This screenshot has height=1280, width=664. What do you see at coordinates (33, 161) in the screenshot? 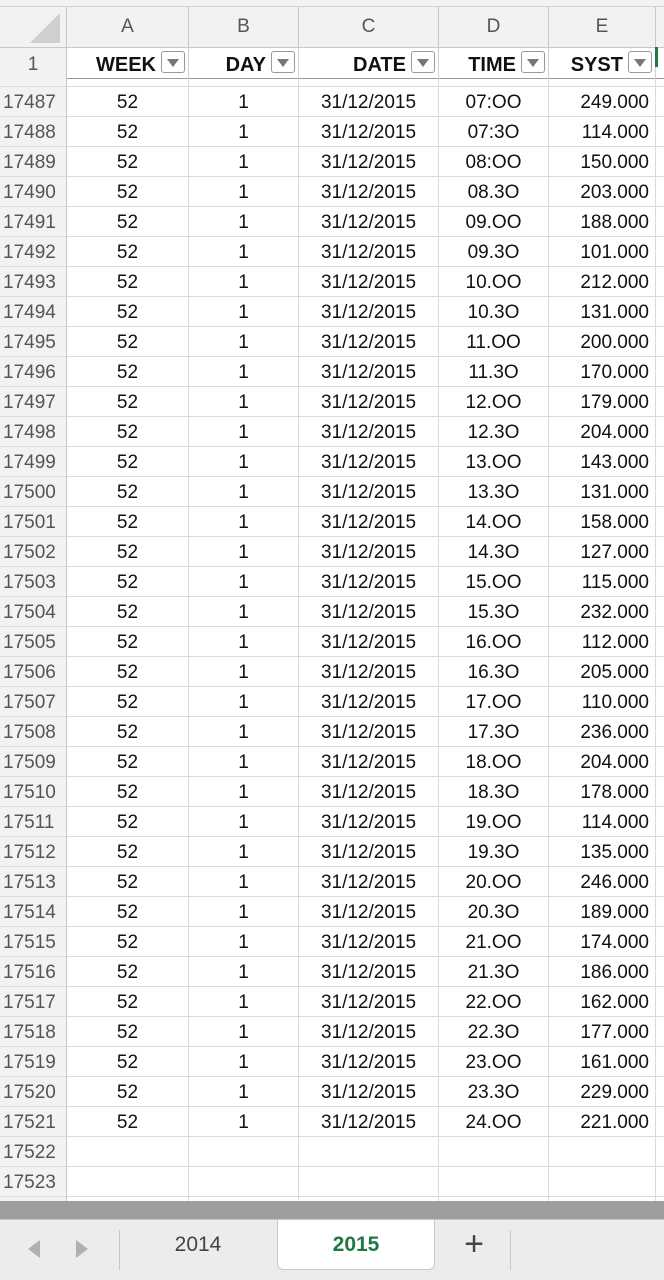
I see `row-number: 17489` at bounding box center [33, 161].